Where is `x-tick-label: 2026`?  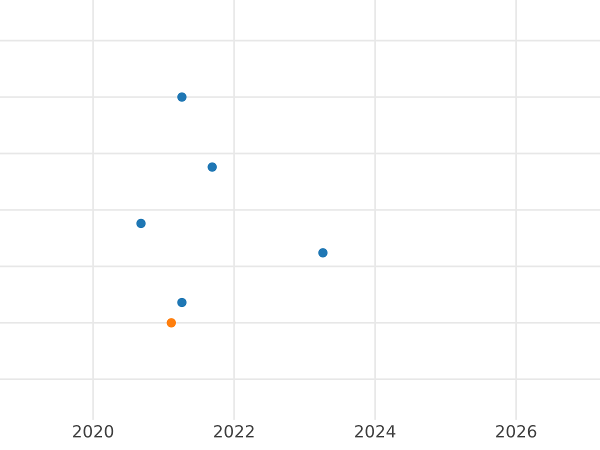
x-tick-label: 2026 is located at coordinates (516, 431).